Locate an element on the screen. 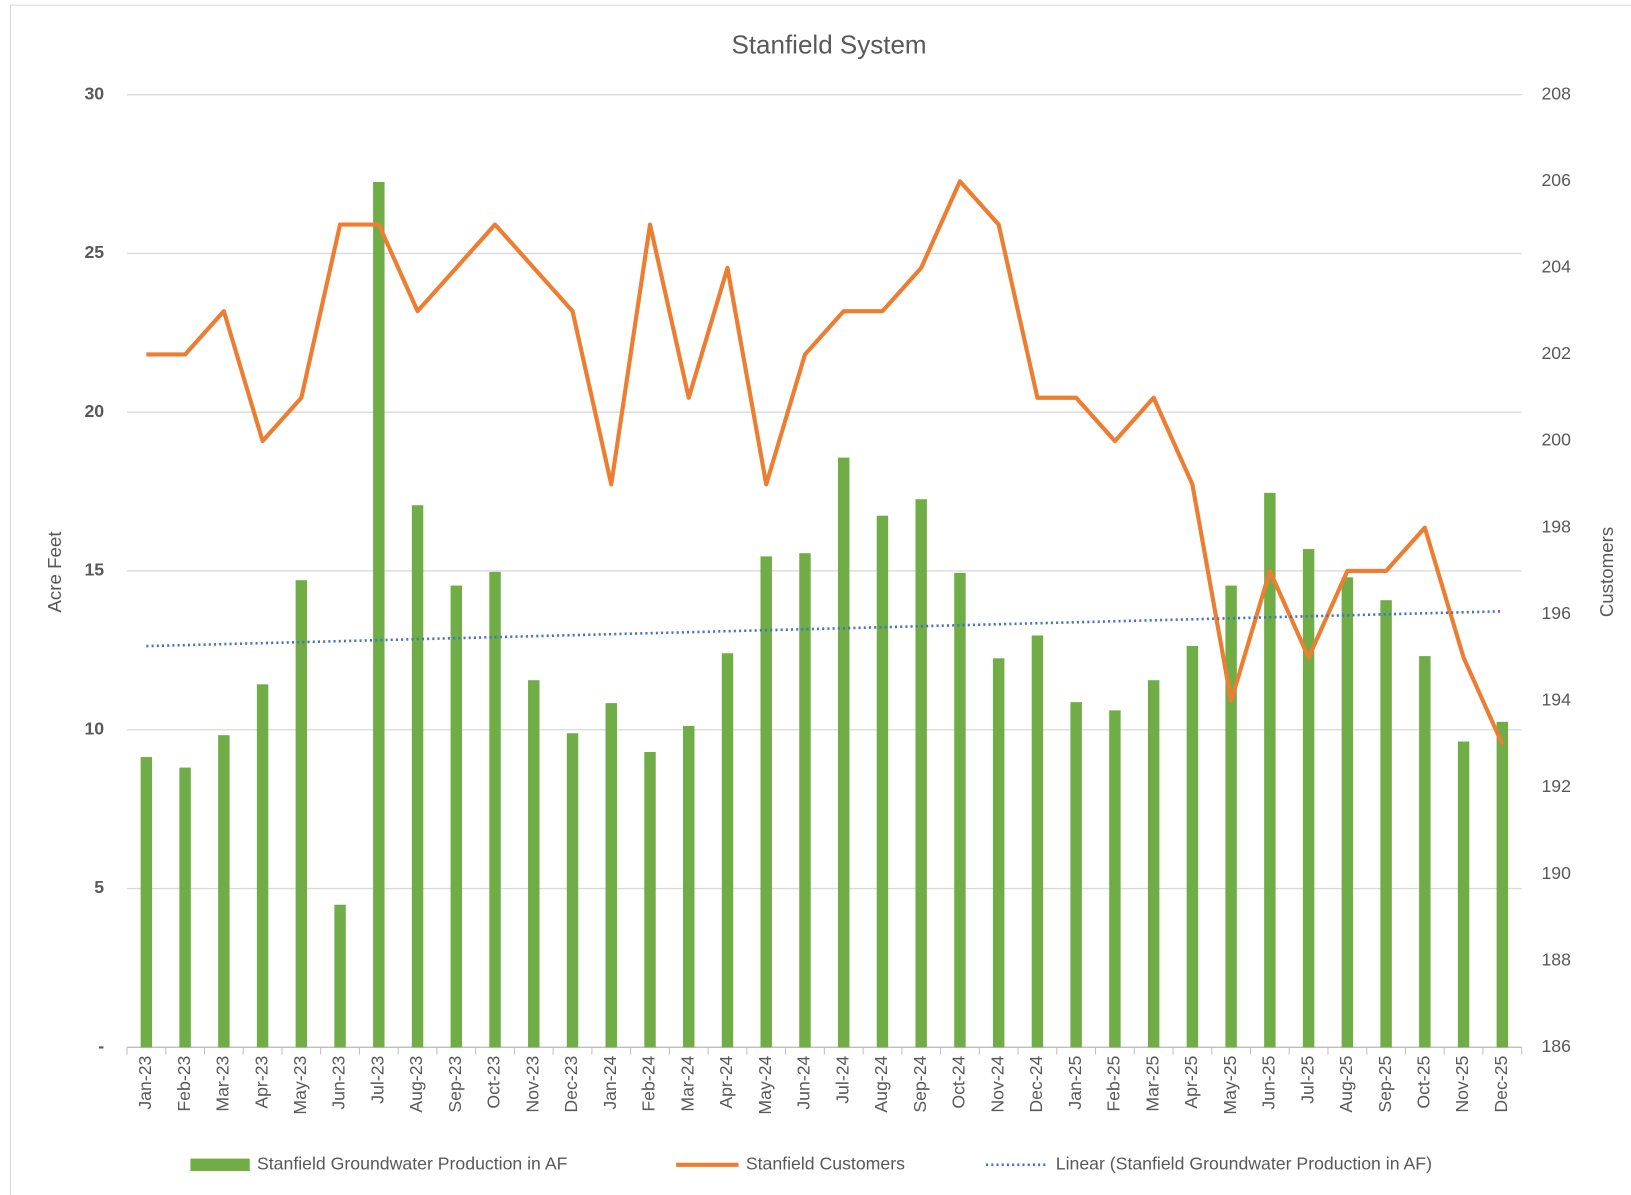 The image size is (1631, 1195). x-tick-label: Aug-24 is located at coordinates (881, 1083).